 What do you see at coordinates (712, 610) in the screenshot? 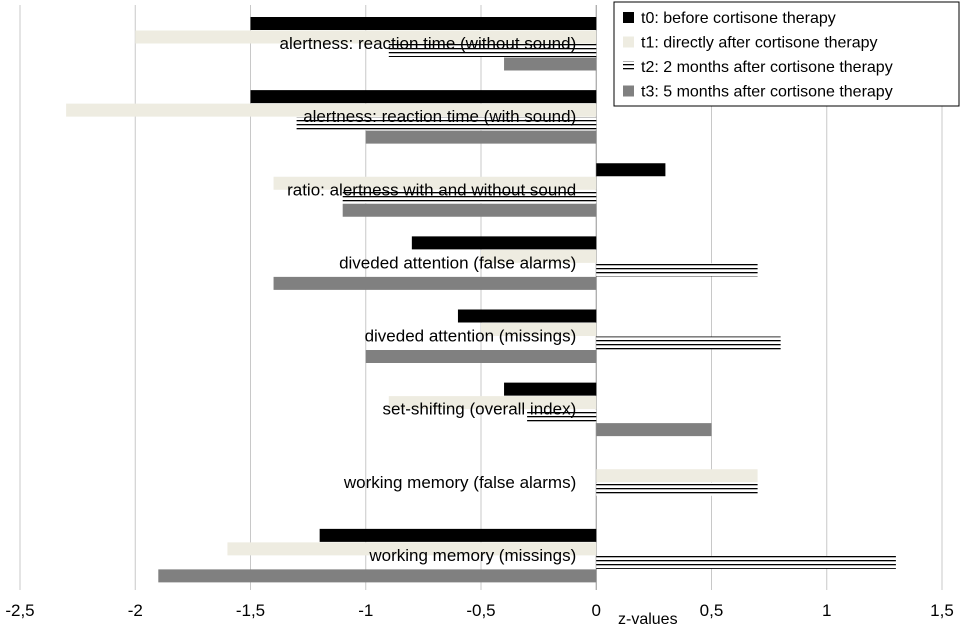
I see `x-tick-label: 0,5` at bounding box center [712, 610].